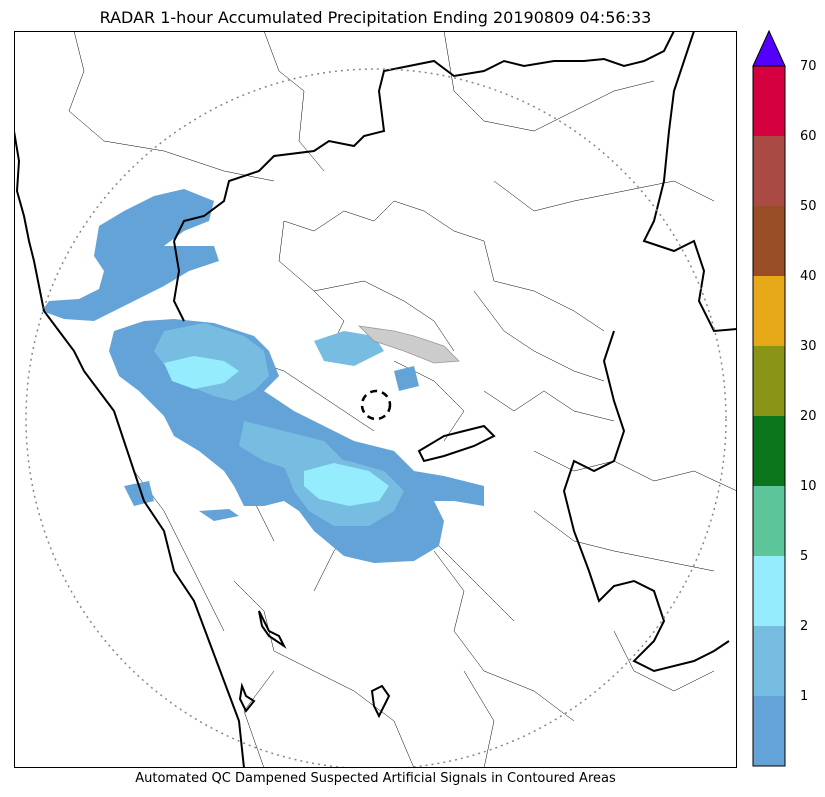 The image size is (825, 797). I want to click on radar-site-marker, so click(376, 405).